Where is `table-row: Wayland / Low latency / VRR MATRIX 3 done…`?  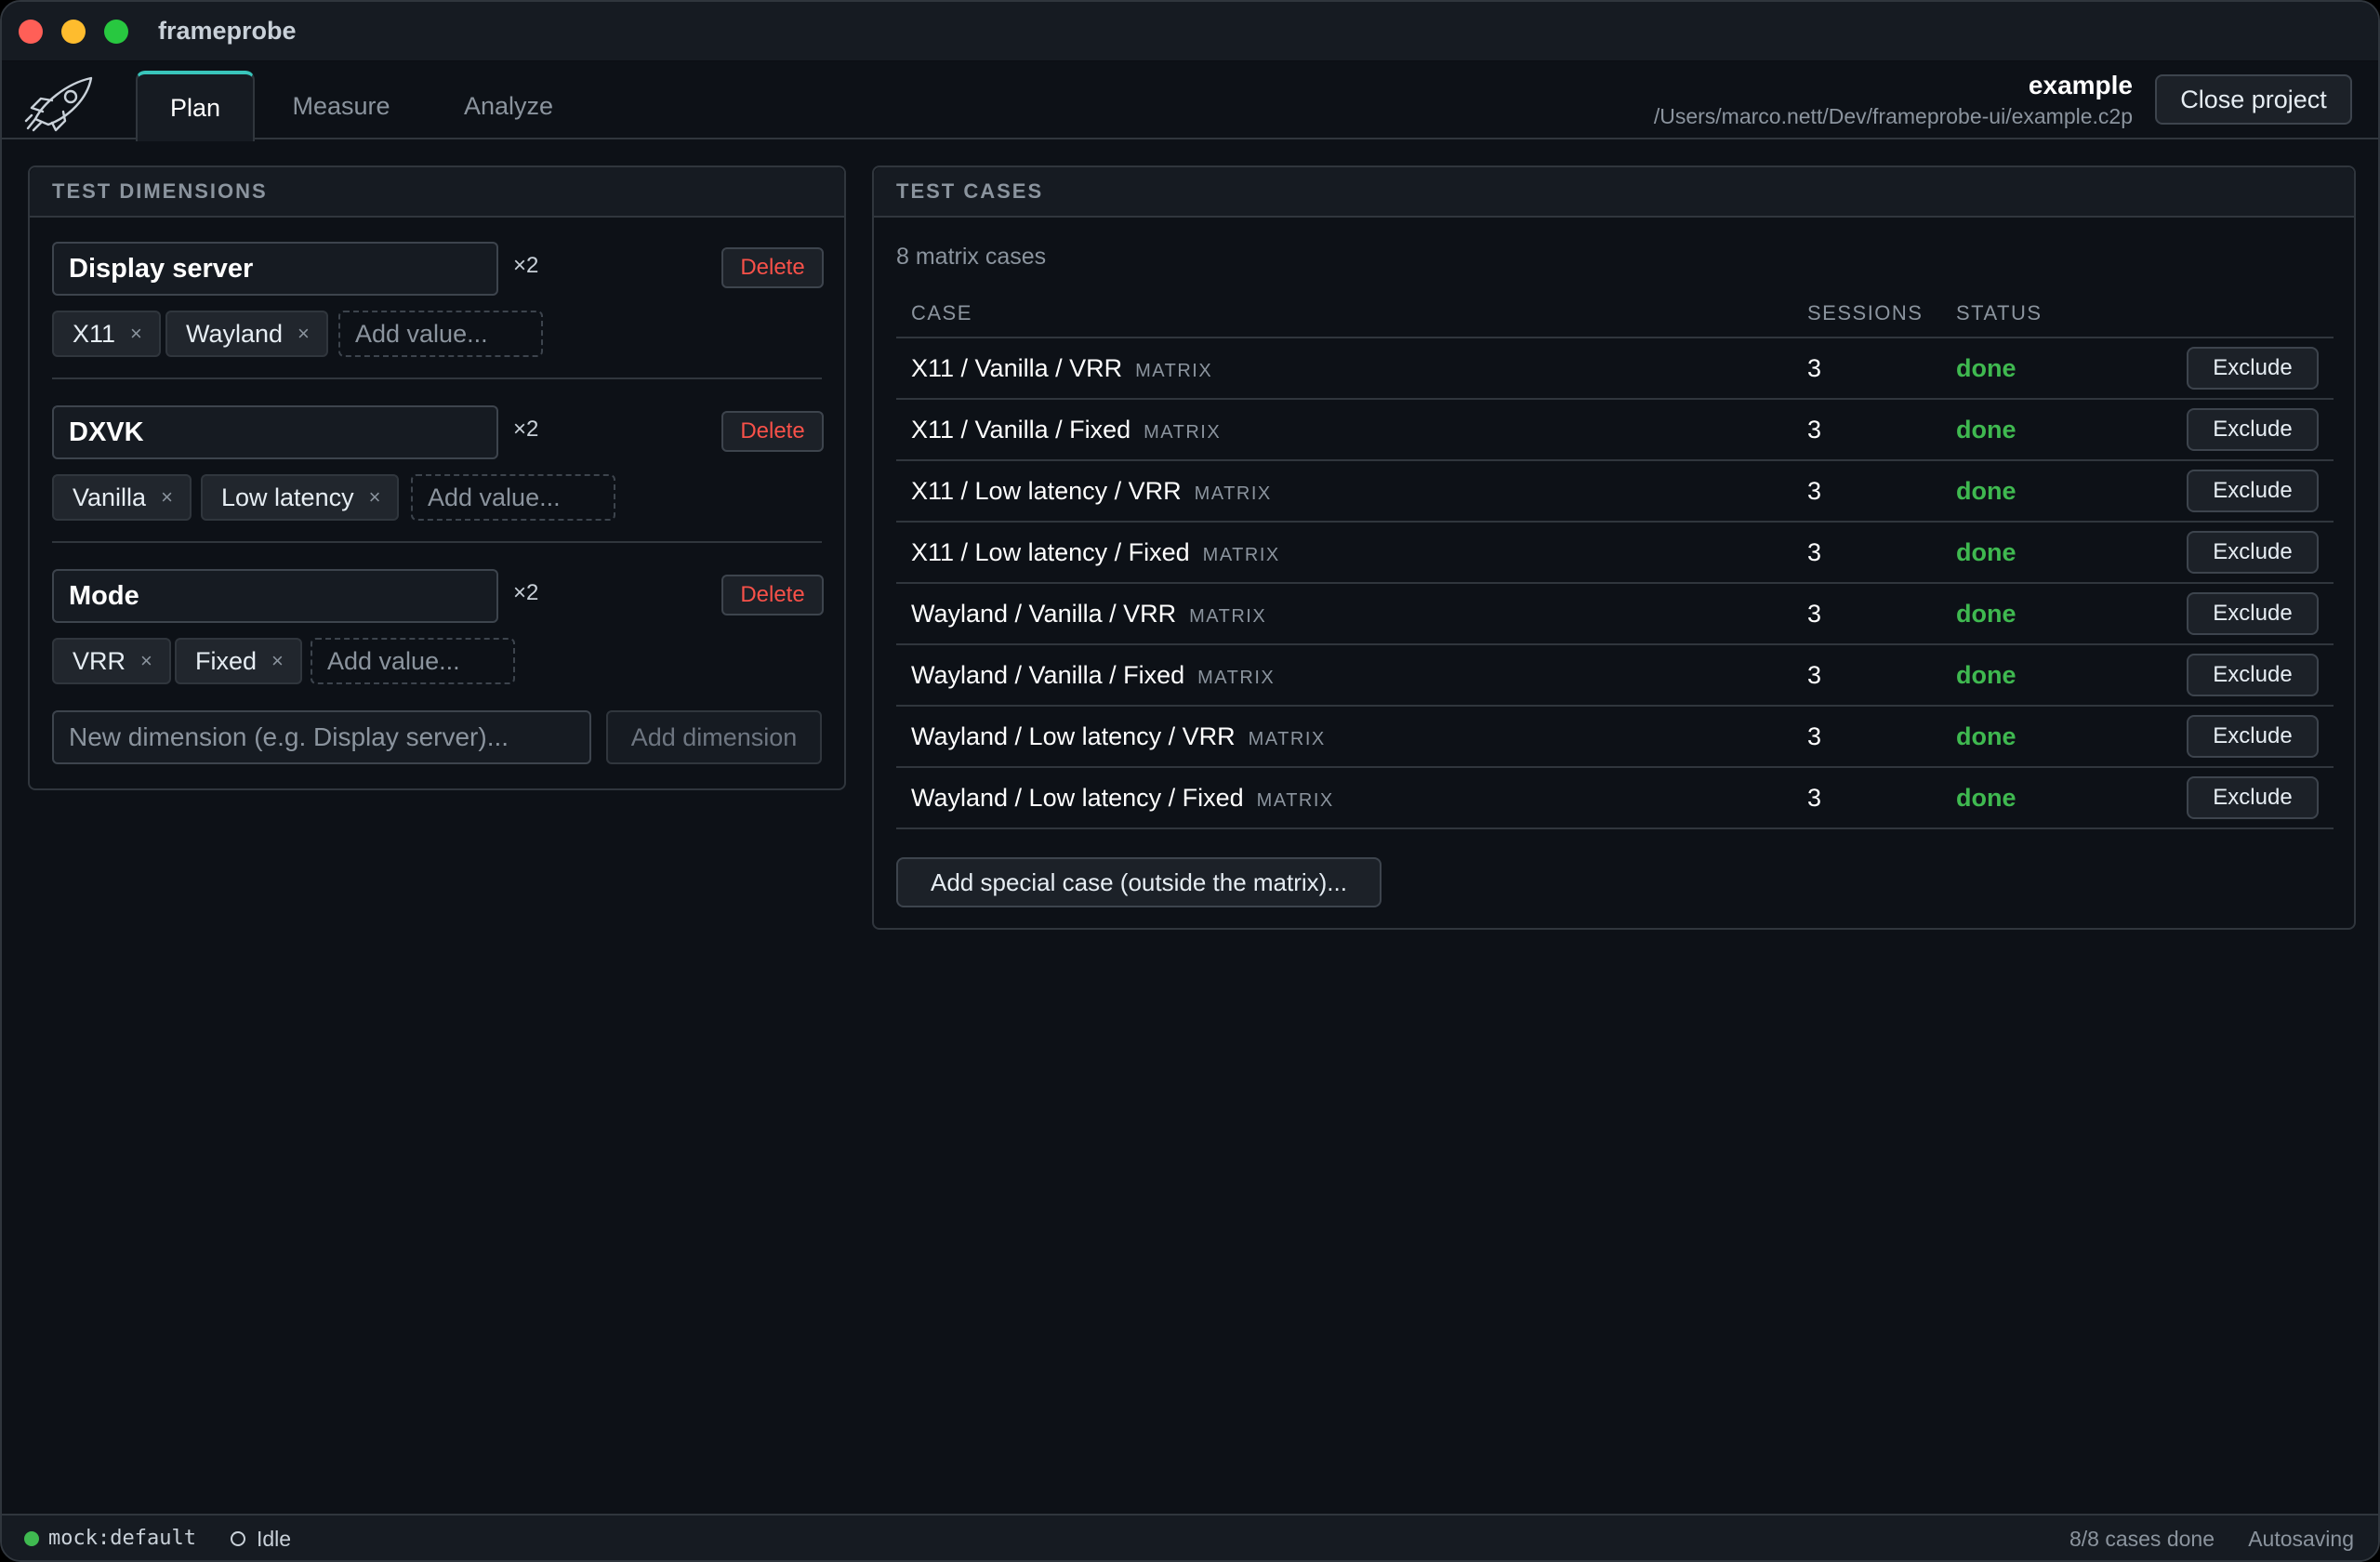
table-row: Wayland / Low latency / VRR MATRIX 3 done… is located at coordinates (1615, 737).